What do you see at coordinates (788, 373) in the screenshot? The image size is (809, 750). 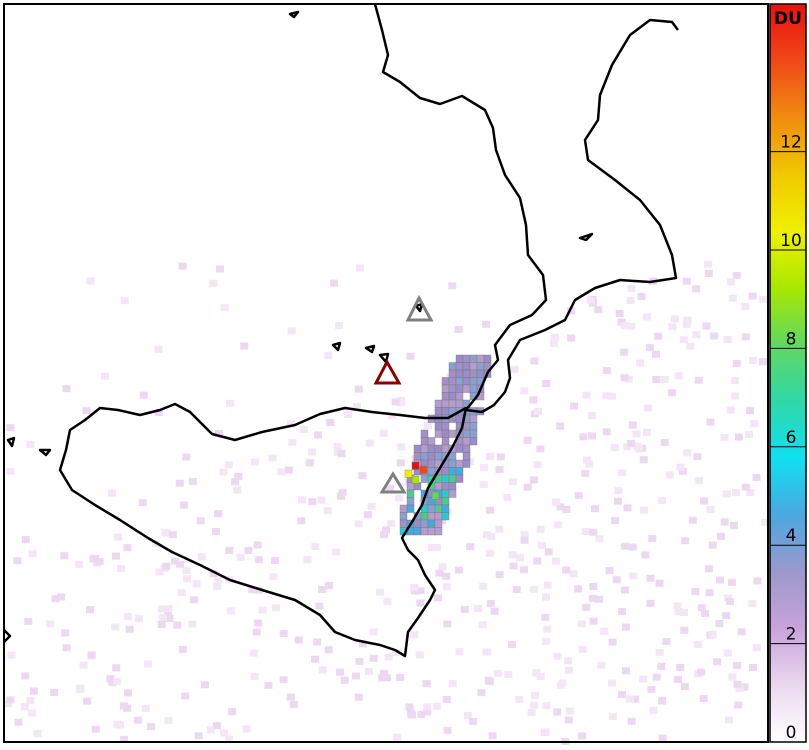 I see `colorbar-scale` at bounding box center [788, 373].